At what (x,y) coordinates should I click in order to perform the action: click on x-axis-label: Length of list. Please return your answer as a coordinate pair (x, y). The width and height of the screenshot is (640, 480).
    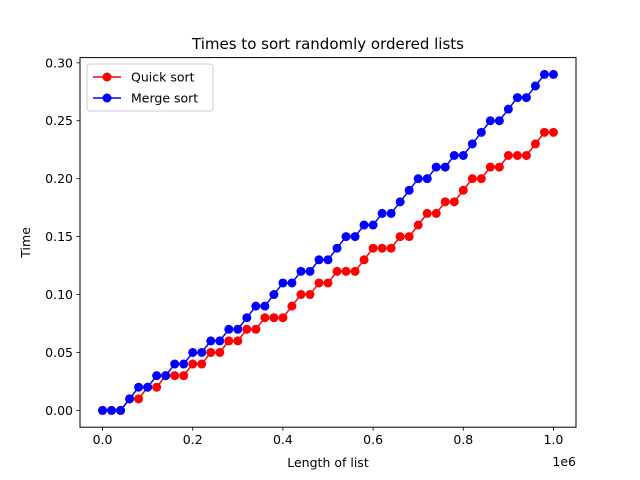
    Looking at the image, I should click on (328, 462).